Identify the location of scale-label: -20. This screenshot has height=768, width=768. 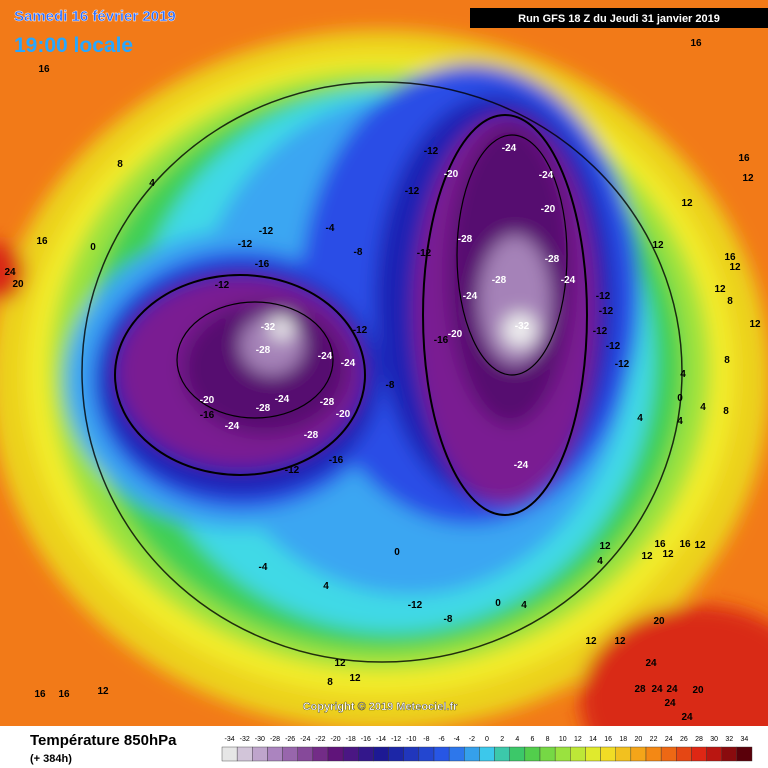
(336, 739).